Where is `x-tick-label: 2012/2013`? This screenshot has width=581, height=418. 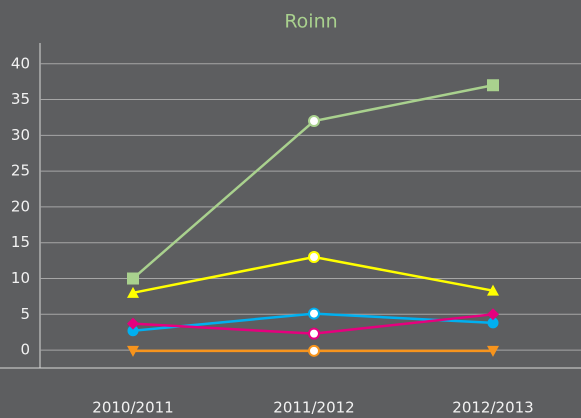
x-tick-label: 2012/2013 is located at coordinates (492, 408).